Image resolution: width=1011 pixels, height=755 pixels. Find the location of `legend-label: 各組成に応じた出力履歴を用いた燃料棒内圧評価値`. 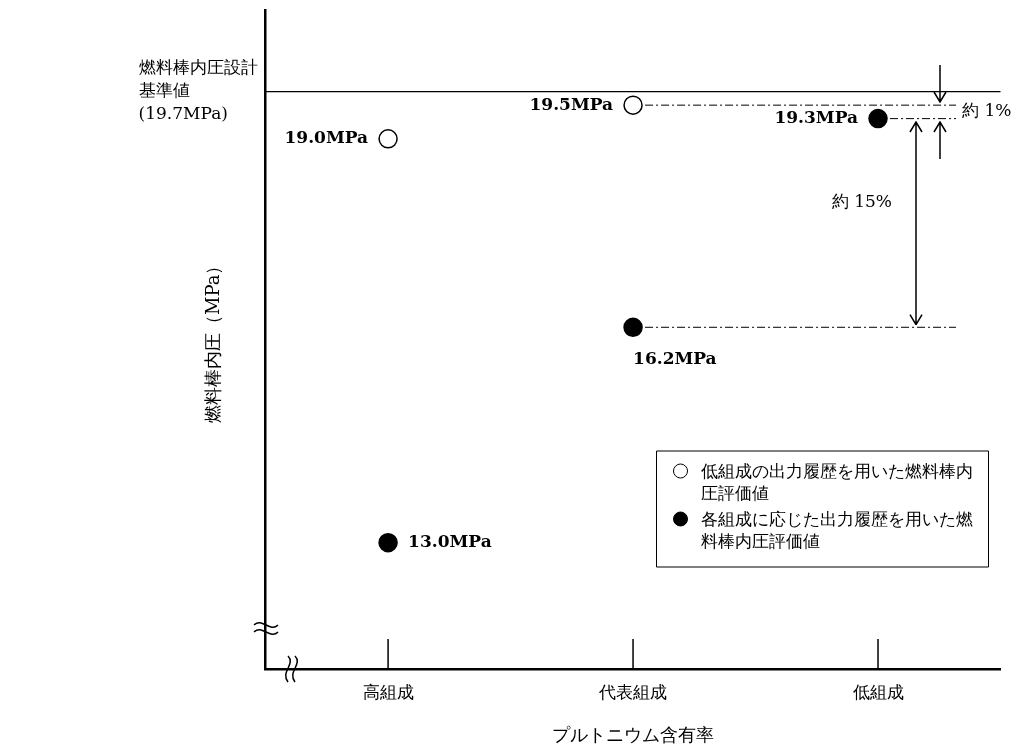

legend-label: 各組成に応じた出力履歴を用いた燃料棒内圧評価値 is located at coordinates (836, 530).